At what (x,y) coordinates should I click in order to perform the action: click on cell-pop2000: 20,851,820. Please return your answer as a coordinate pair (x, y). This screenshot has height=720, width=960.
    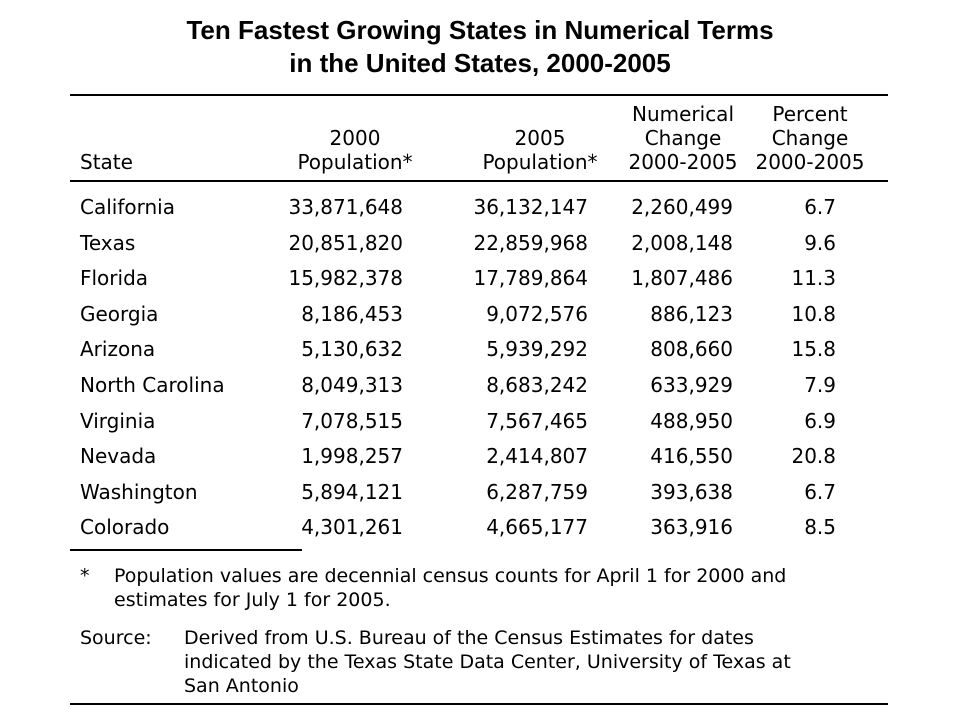
    Looking at the image, I should click on (345, 243).